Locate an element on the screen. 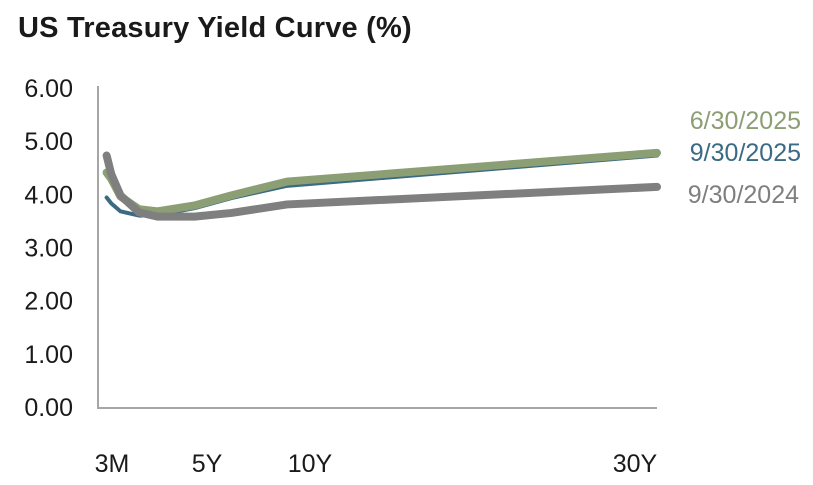 This screenshot has height=485, width=813. y-tick-label: 5.00 is located at coordinates (48, 142).